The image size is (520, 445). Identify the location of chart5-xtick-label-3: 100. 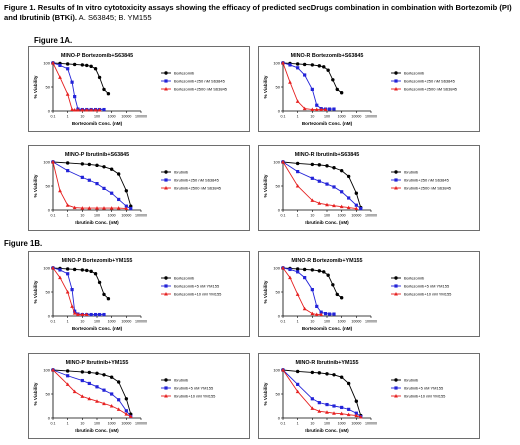
(97, 322).